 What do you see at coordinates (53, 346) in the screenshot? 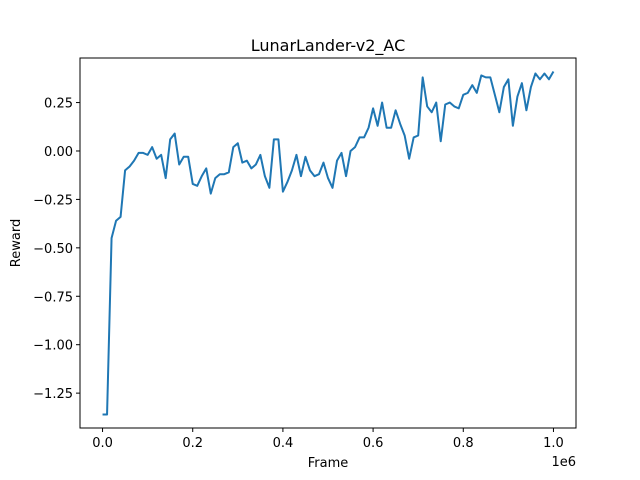
I see `y-tick-label: −1.00` at bounding box center [53, 346].